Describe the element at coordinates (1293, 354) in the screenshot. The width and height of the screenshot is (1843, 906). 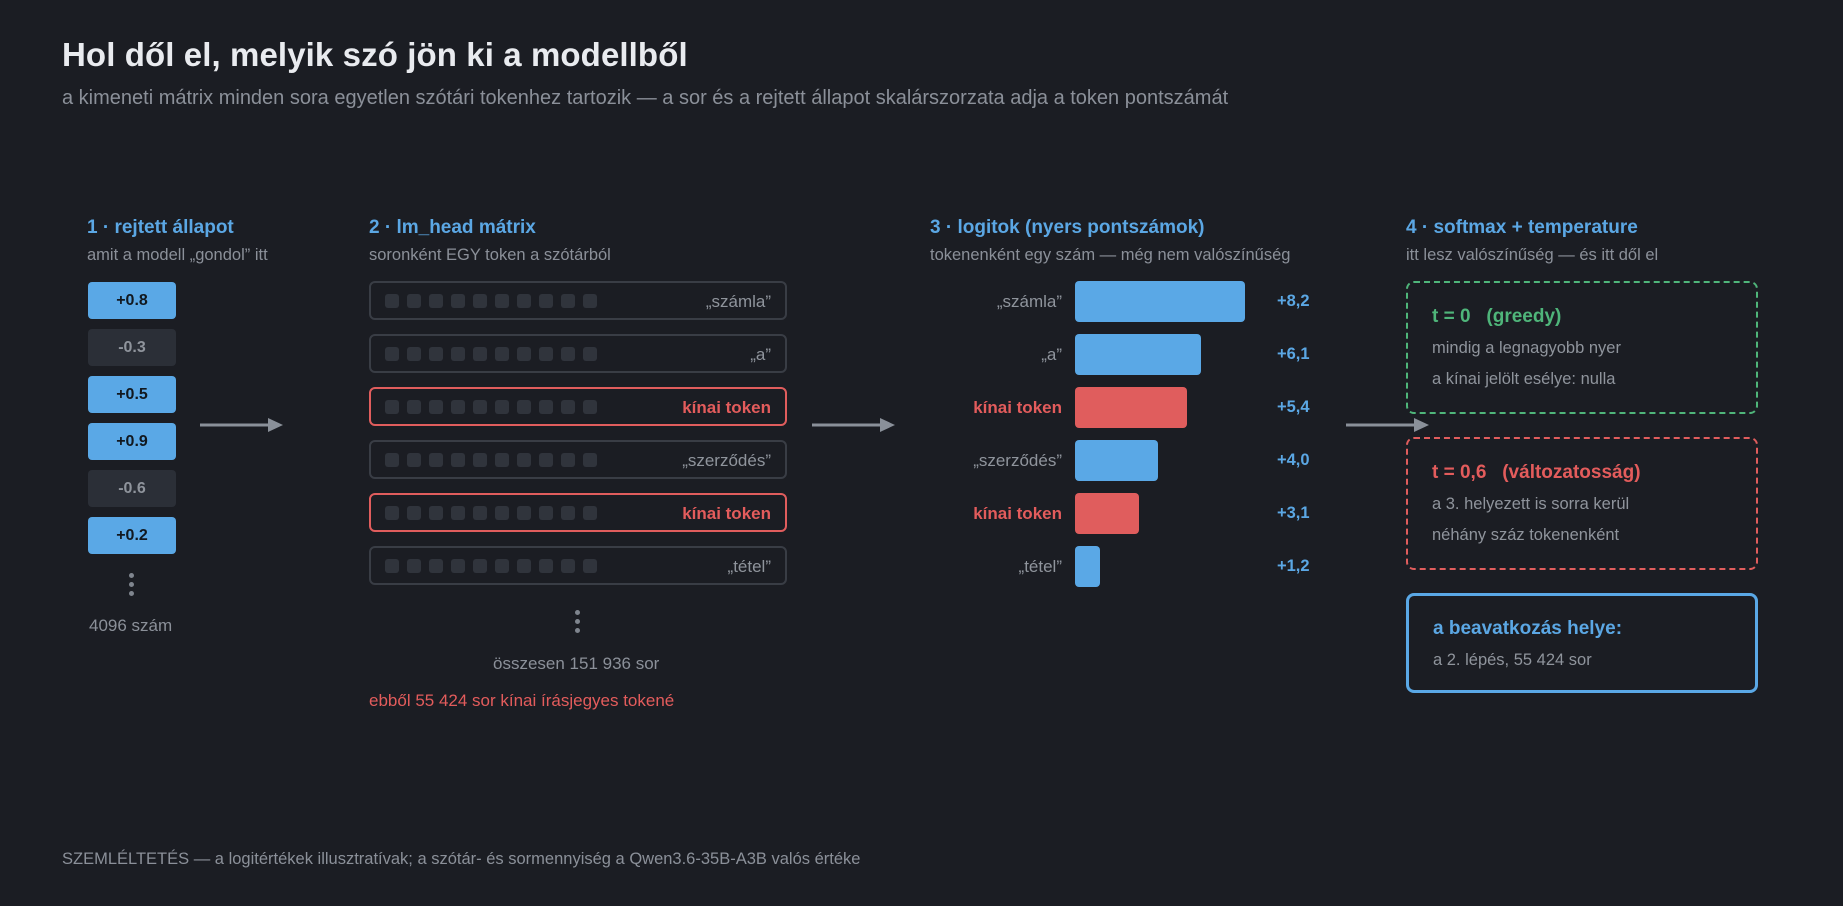
I see `logit-value: +6,1` at that location.